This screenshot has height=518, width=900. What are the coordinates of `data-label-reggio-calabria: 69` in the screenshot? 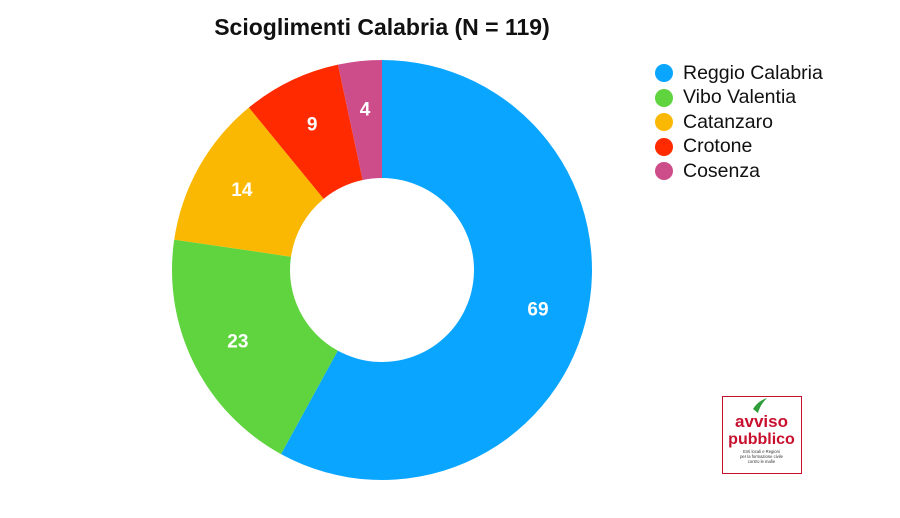 It's located at (537, 309).